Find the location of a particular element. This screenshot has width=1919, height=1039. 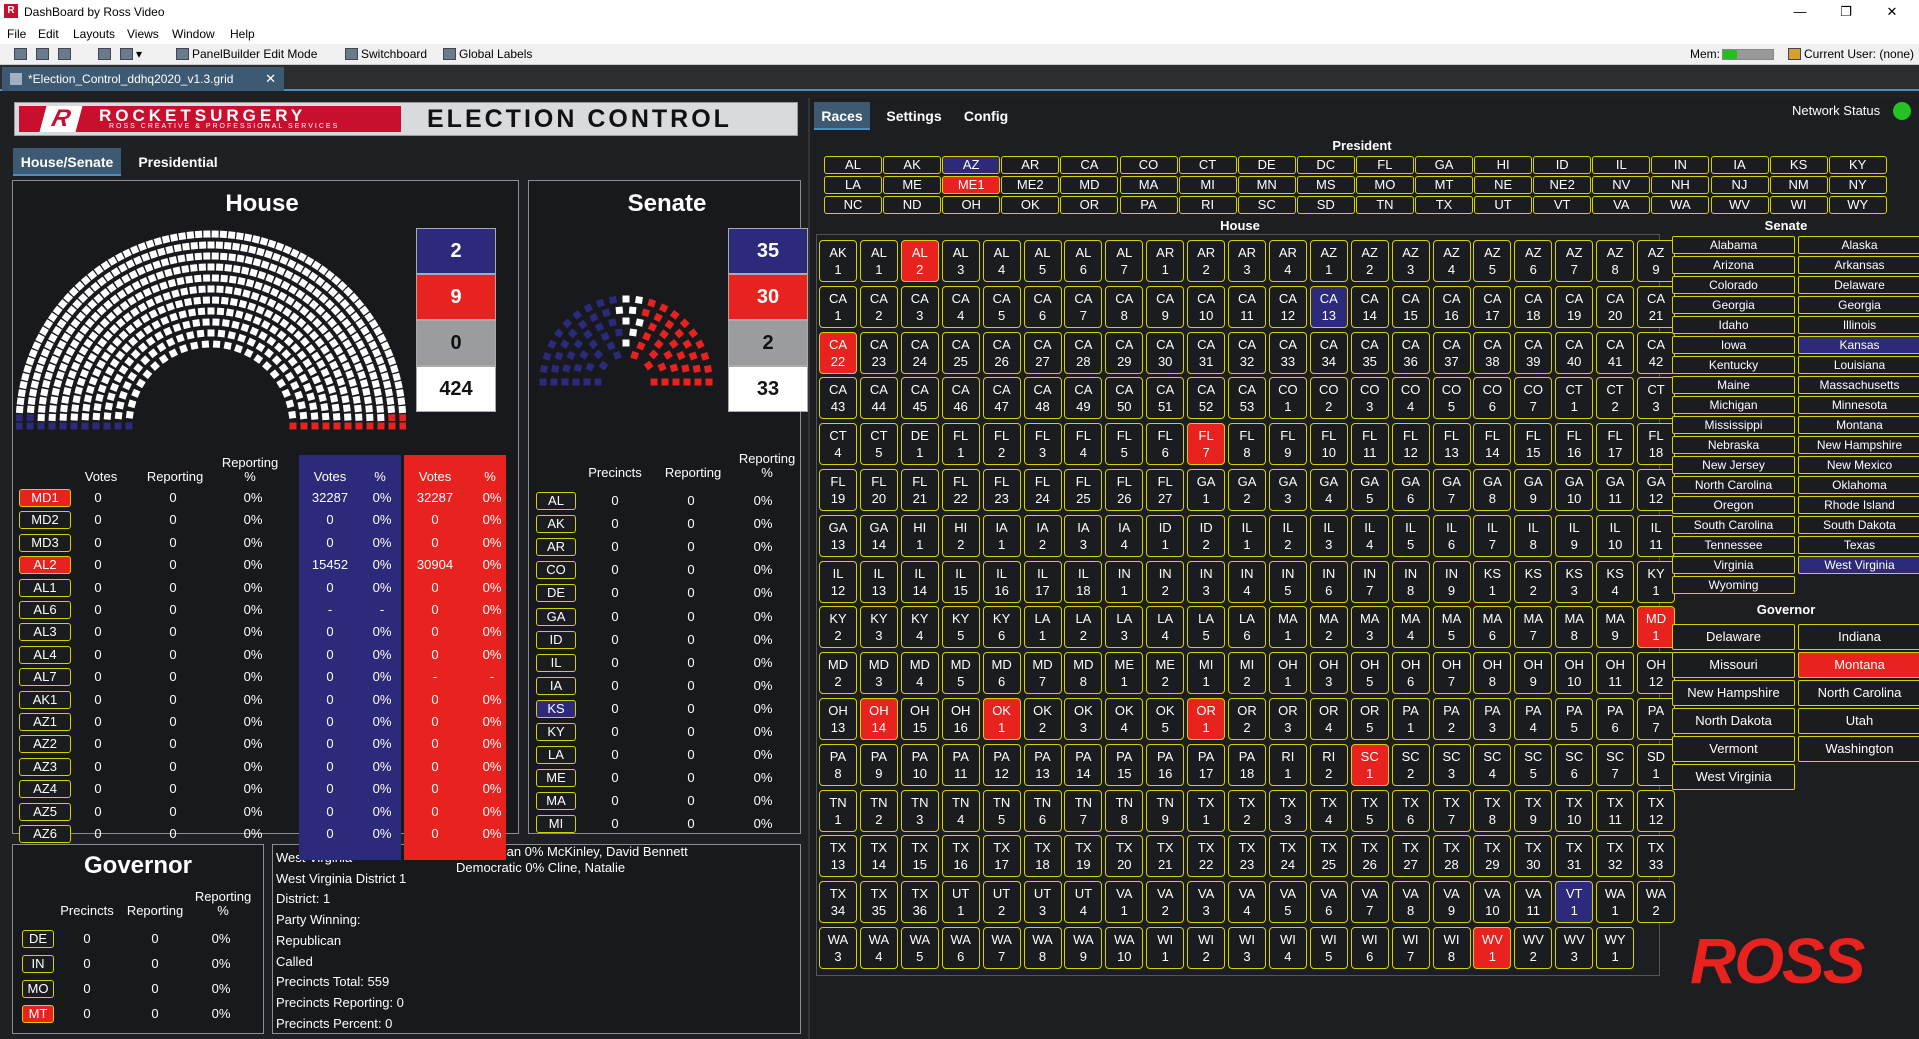

house-district-CA51: CA 51 is located at coordinates (1165, 398).